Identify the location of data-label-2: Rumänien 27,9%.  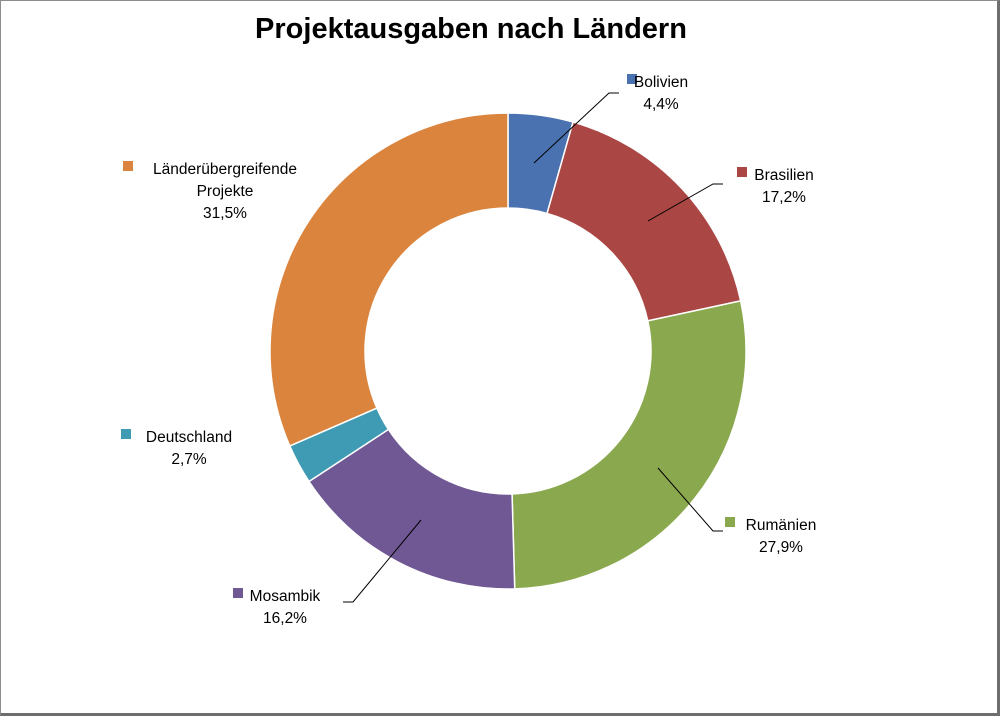
(781, 536).